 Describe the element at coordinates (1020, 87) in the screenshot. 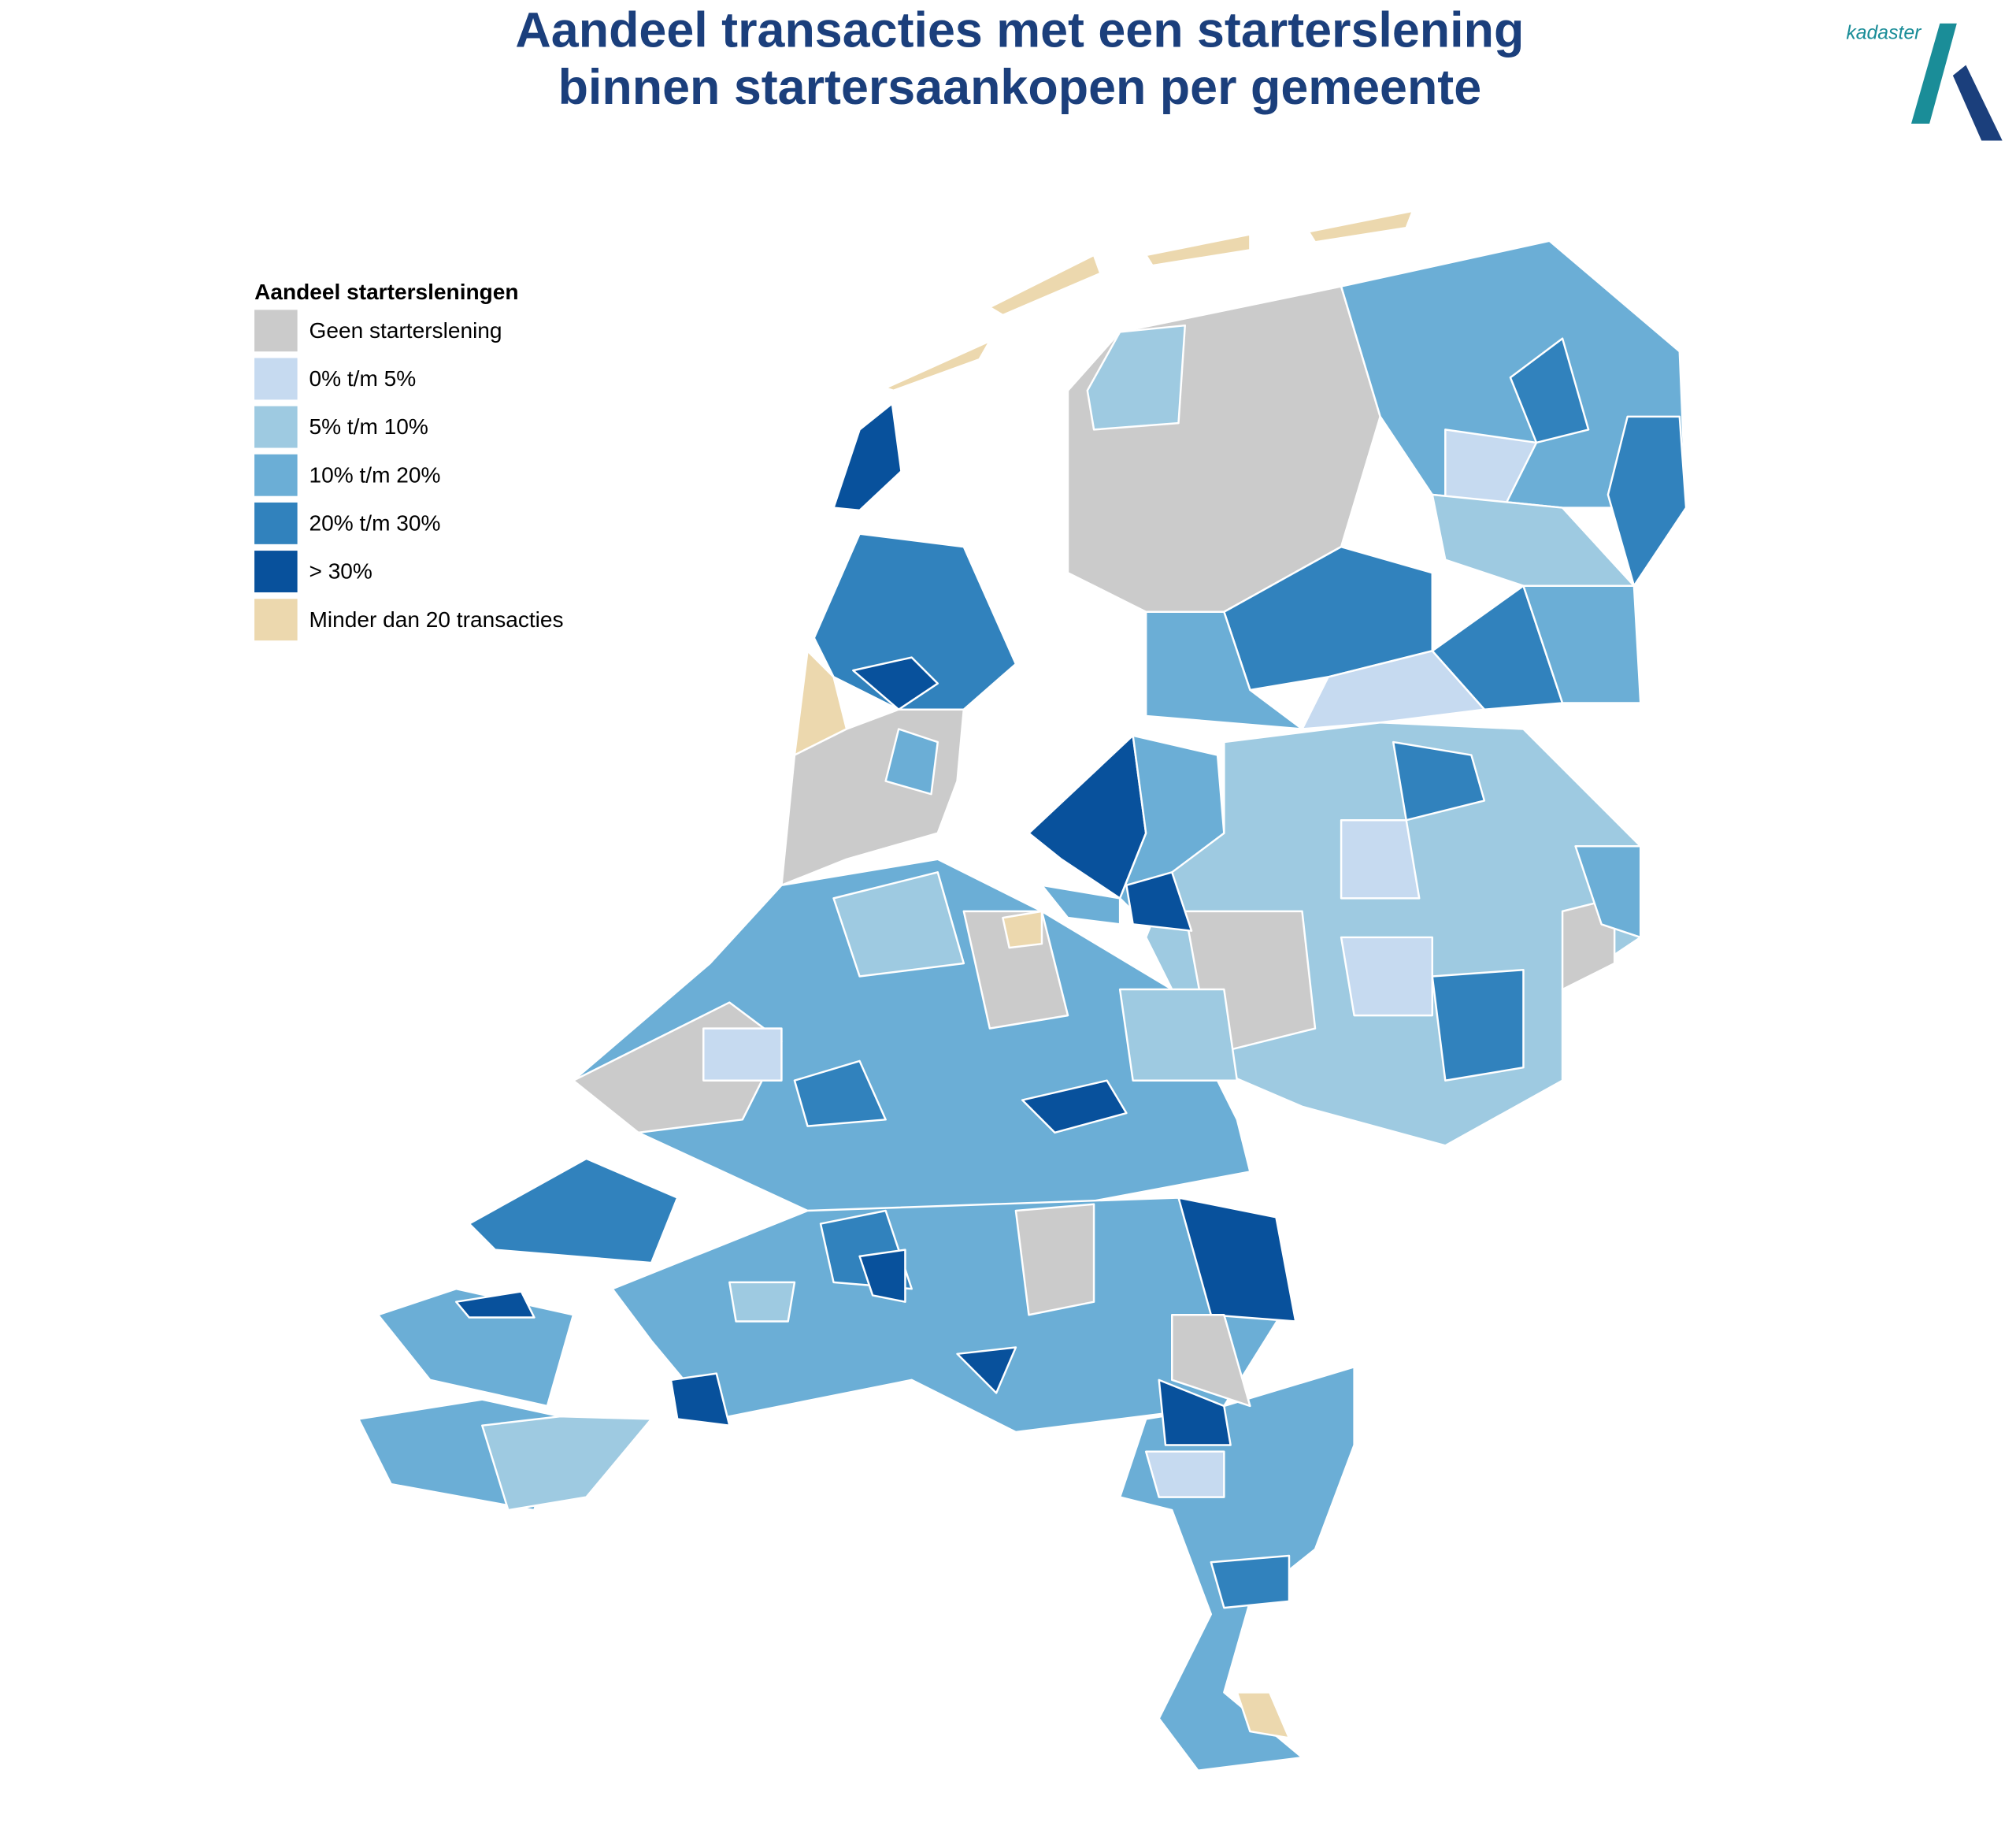

I see `title-line: binnen startersaankopen per gemeente` at that location.